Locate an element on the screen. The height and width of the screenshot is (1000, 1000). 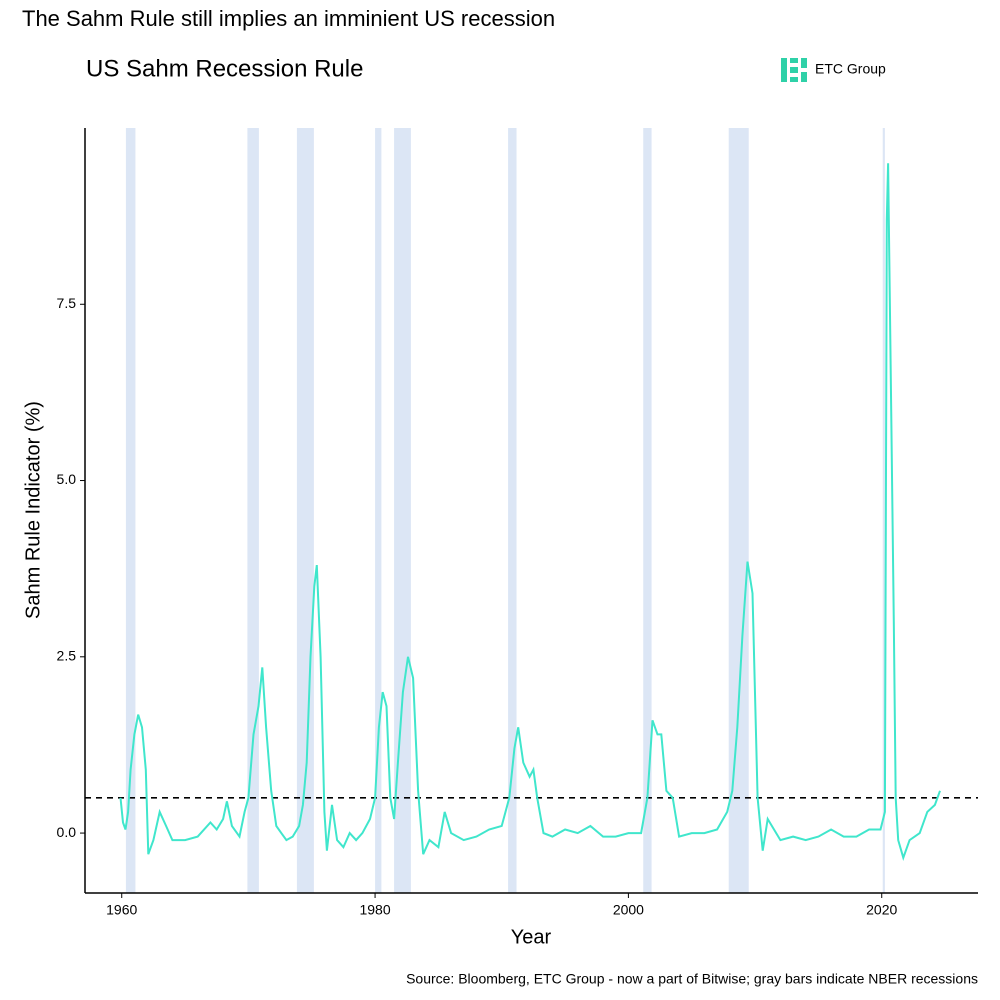
x-tick-label: 2020 is located at coordinates (881, 910).